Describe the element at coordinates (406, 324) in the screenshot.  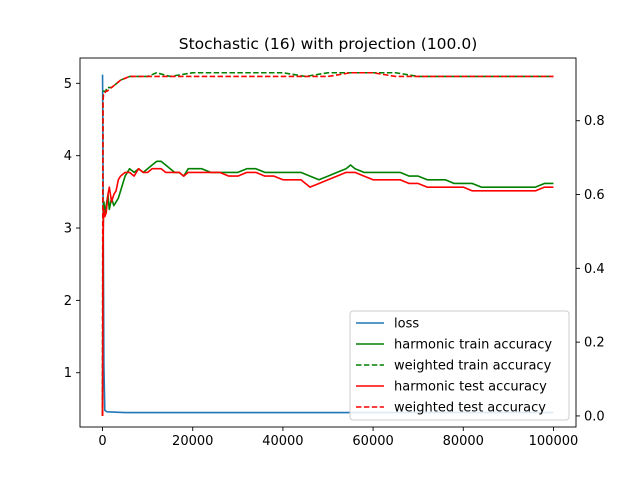
I see `legend-label-loss: loss` at that location.